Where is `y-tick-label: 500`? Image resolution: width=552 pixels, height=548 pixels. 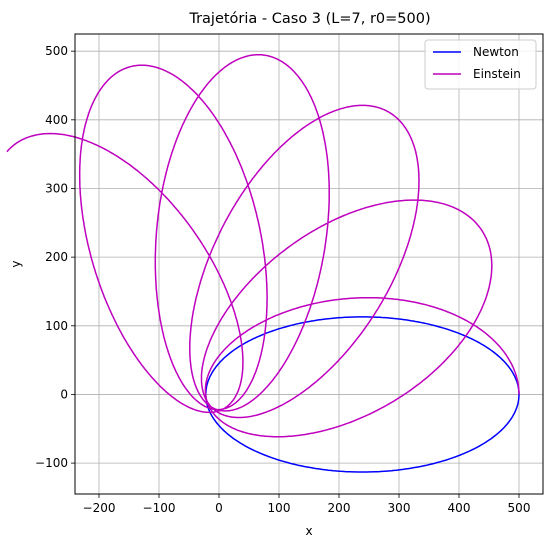
y-tick-label: 500 is located at coordinates (56, 51).